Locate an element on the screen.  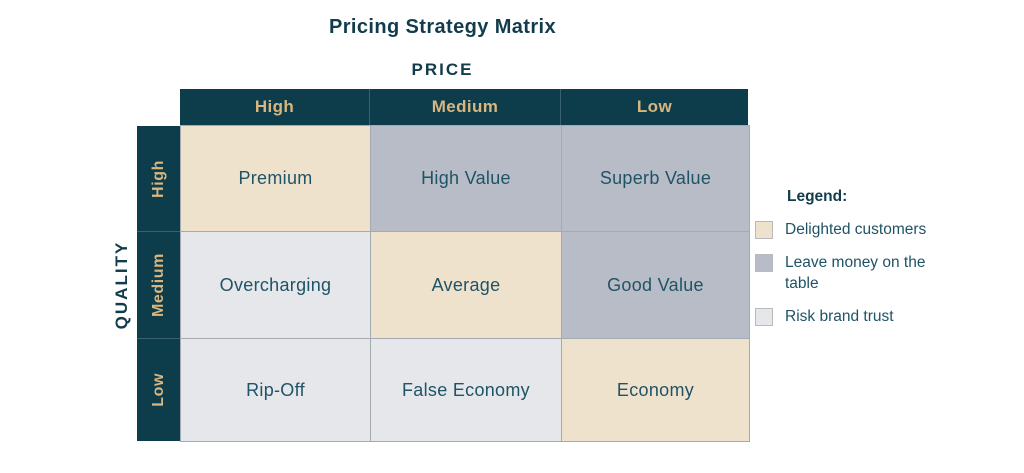
matrix-cell: Economy is located at coordinates (655, 390).